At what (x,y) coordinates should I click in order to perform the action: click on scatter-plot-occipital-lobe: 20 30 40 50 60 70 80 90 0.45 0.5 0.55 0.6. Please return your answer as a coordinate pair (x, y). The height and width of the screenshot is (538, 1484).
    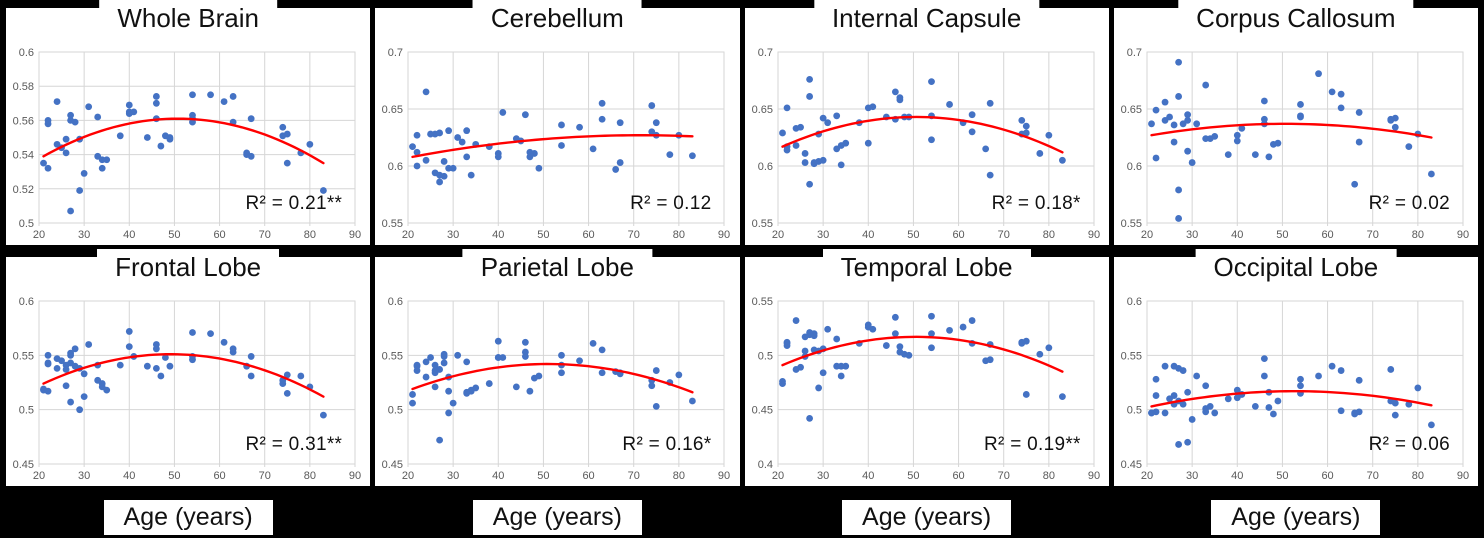
    Looking at the image, I should click on (1296, 390).